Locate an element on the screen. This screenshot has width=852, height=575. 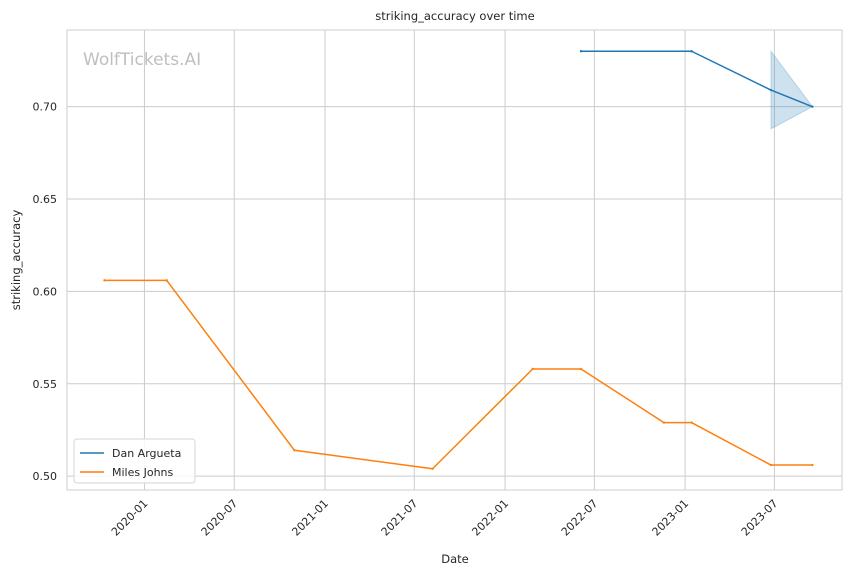
legend-entry: Miles Johns is located at coordinates (143, 472).